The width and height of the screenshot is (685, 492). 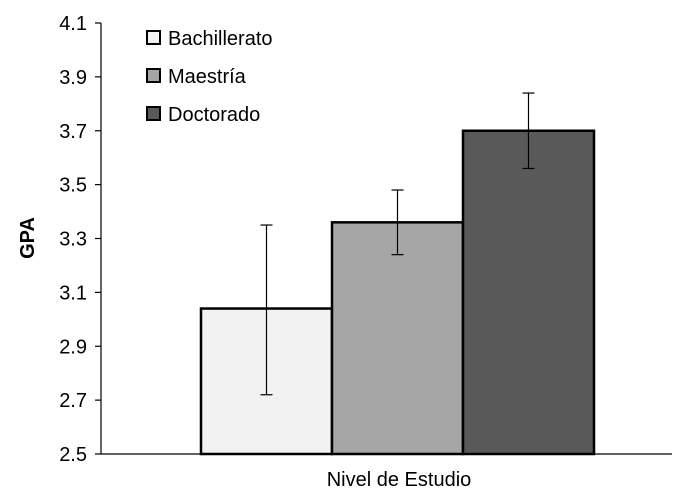 I want to click on y-tick-label: 3.5, so click(x=73, y=186).